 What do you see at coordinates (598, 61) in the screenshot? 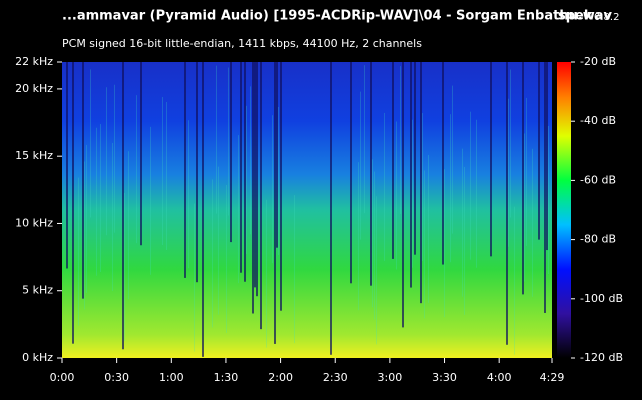
I see `colorbar-tick-label: -20 dB` at bounding box center [598, 61].